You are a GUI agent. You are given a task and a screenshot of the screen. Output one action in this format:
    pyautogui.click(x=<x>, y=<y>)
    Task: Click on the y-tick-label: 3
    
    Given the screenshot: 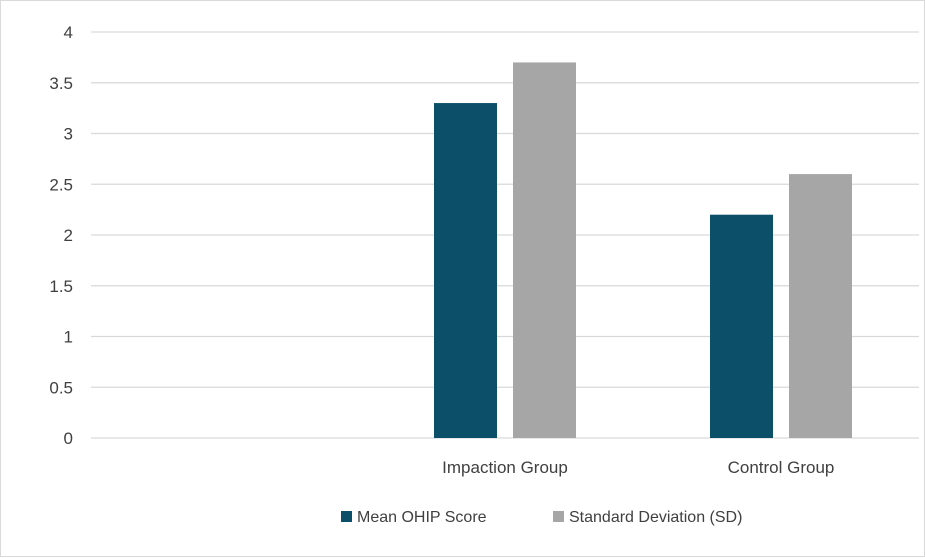 What is the action you would take?
    pyautogui.click(x=68, y=134)
    